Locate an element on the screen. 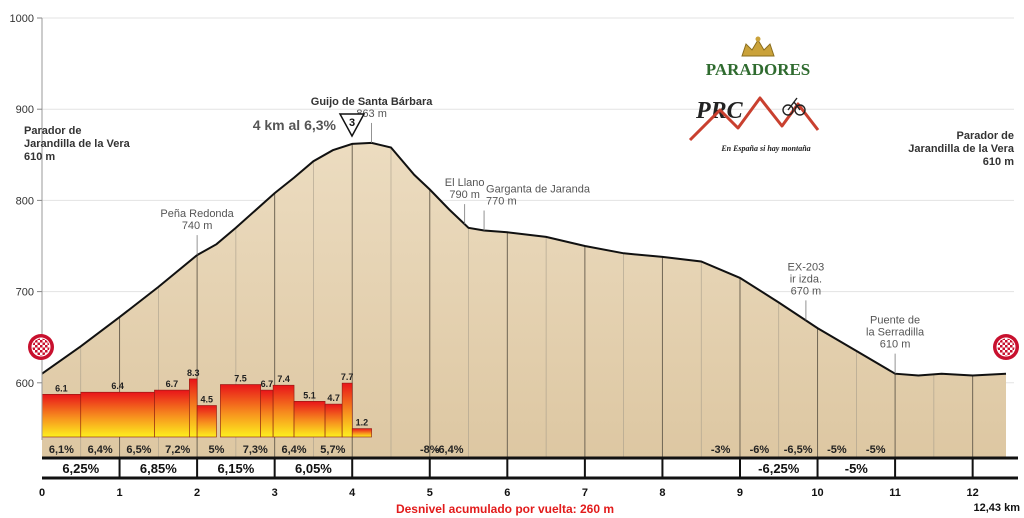 This screenshot has height=518, width=1024. gradient-bars: 6.1 6.4 6.78.34.57.56.7 7.45.1 4.77.71.2 is located at coordinates (206, 403).